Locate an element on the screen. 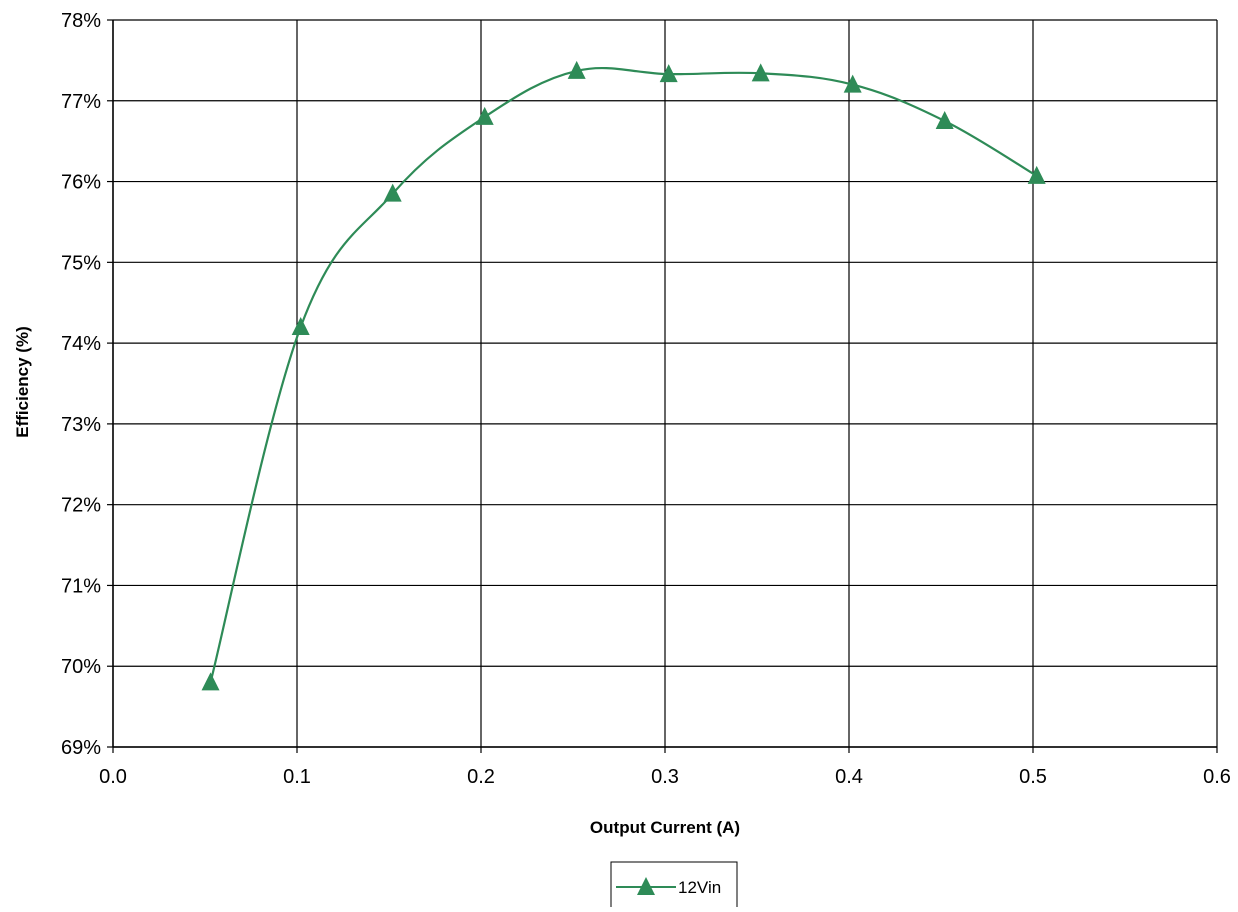  y-tick-label: 70% is located at coordinates (81, 667).